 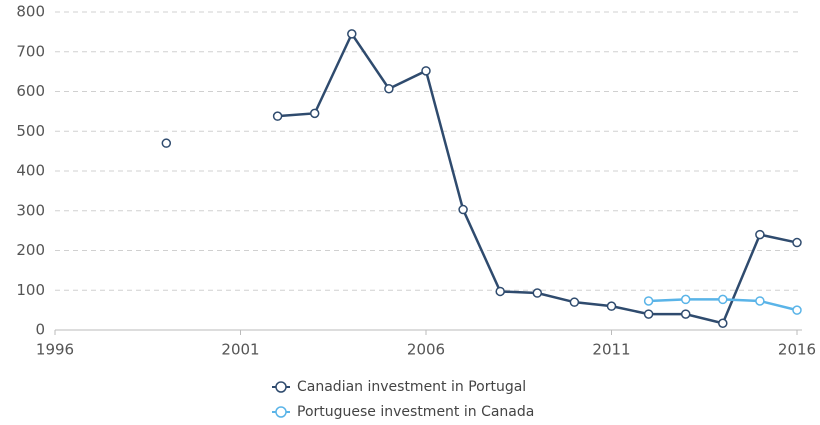 What do you see at coordinates (30, 210) in the screenshot?
I see `y-tick-label: 300` at bounding box center [30, 210].